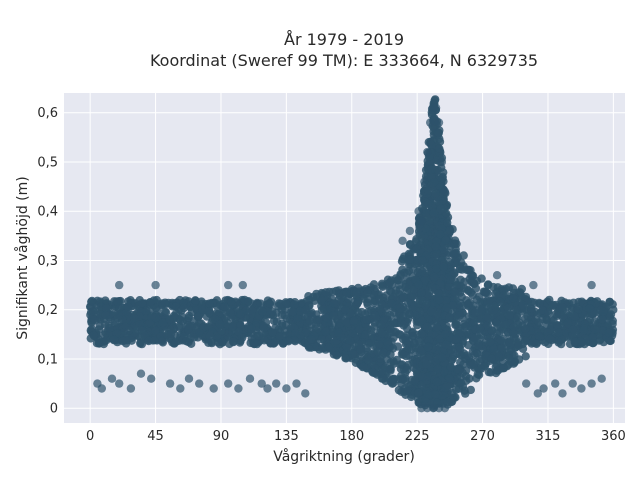  Describe the element at coordinates (613, 436) in the screenshot. I see `x-tick-label: 360` at that location.